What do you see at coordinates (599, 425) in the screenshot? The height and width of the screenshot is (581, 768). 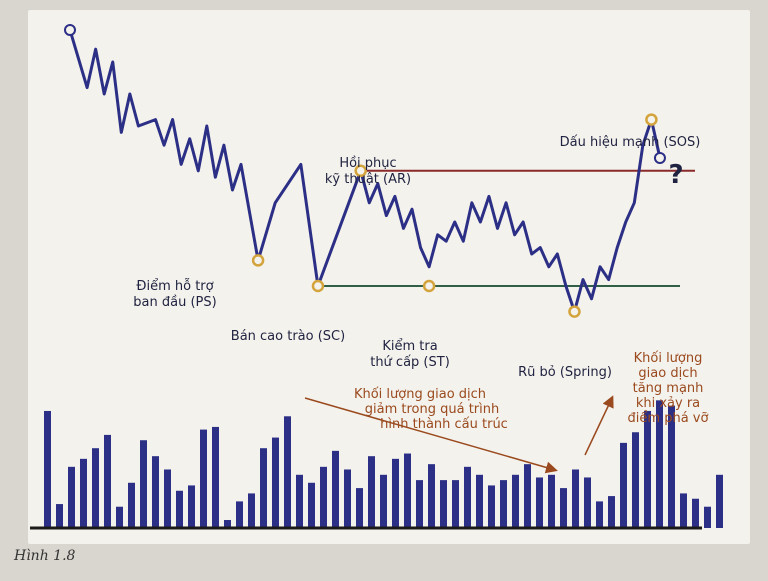 I see `volume-surge-arrow` at bounding box center [599, 425].